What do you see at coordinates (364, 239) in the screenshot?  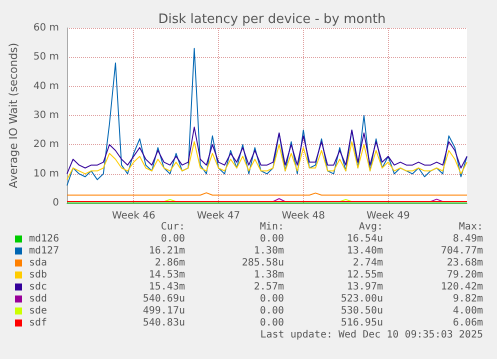 I see `text: 16.54u` at bounding box center [364, 239].